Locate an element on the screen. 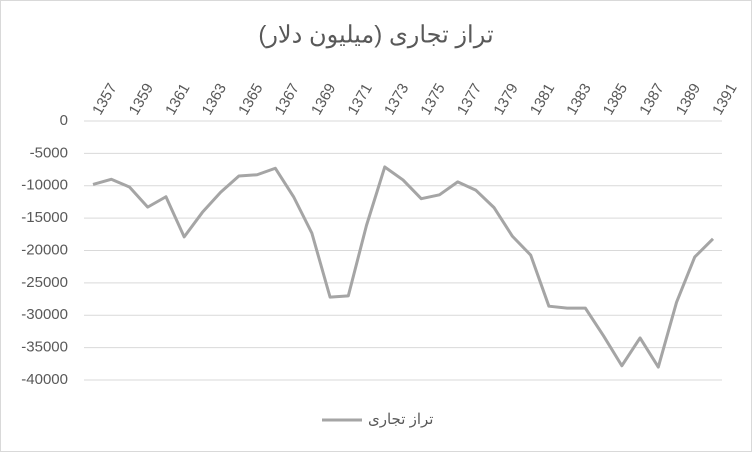 The image size is (752, 452). y-tick-label: -40000 is located at coordinates (44, 379).